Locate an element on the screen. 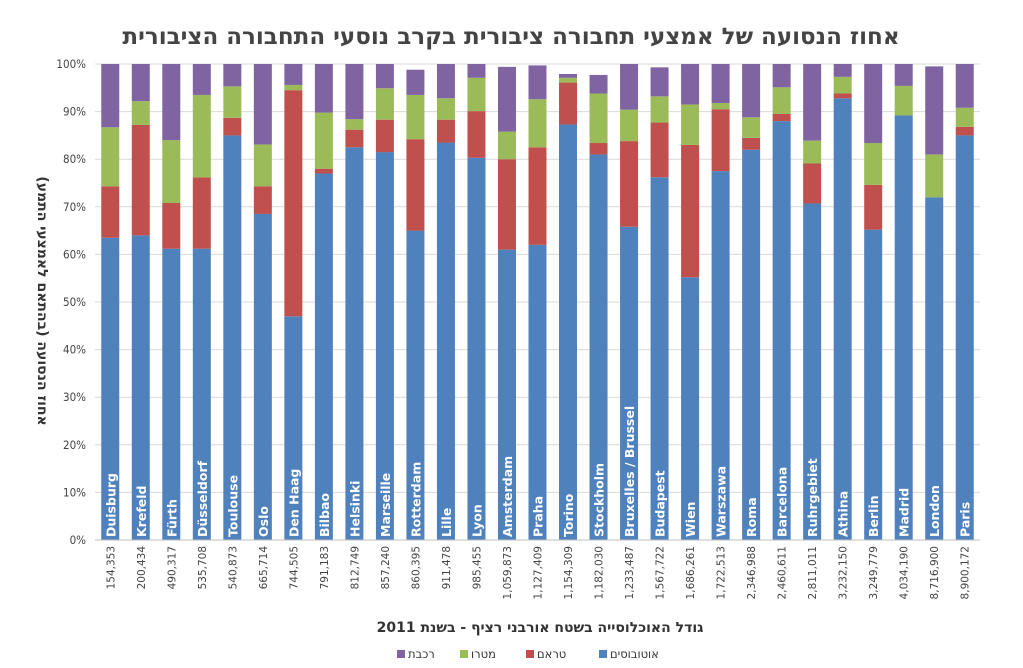 This screenshot has height=668, width=1023. y-tick-label: 40% is located at coordinates (74, 350).